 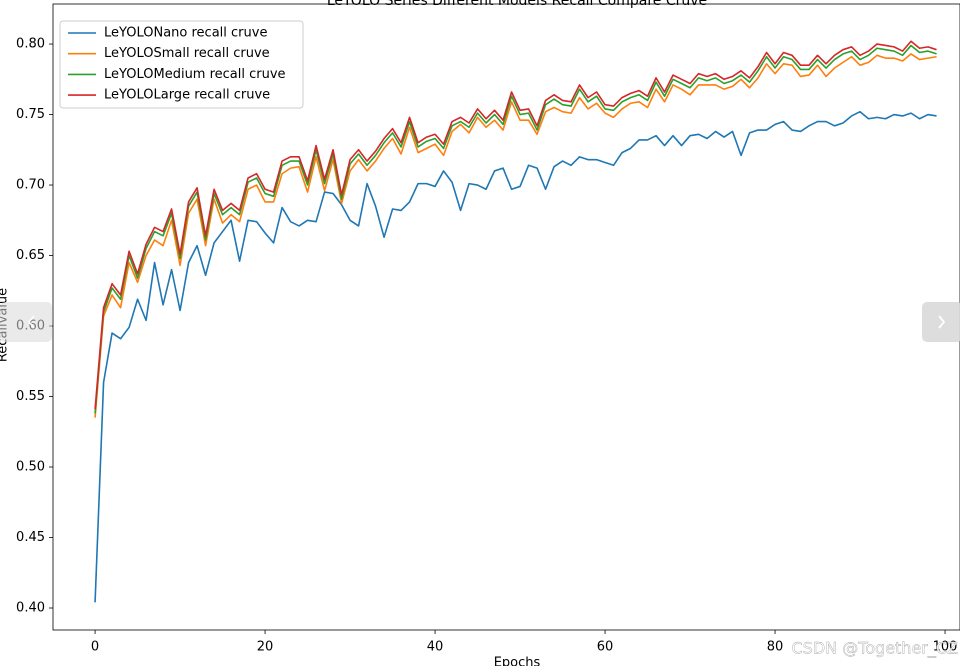 I want to click on y-tick-label: 0.45, so click(x=30, y=537).